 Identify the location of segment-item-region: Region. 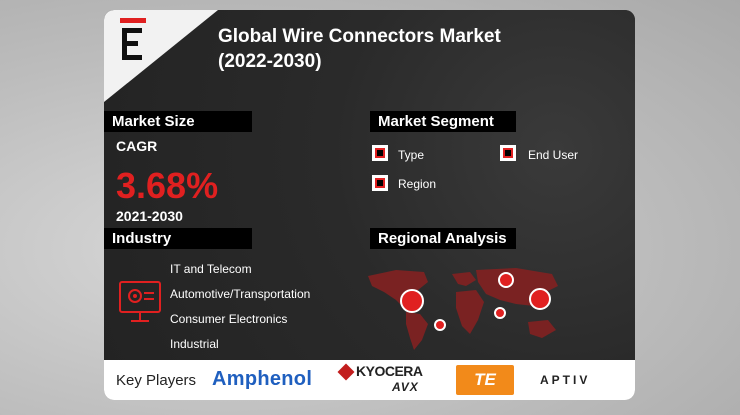
(417, 184).